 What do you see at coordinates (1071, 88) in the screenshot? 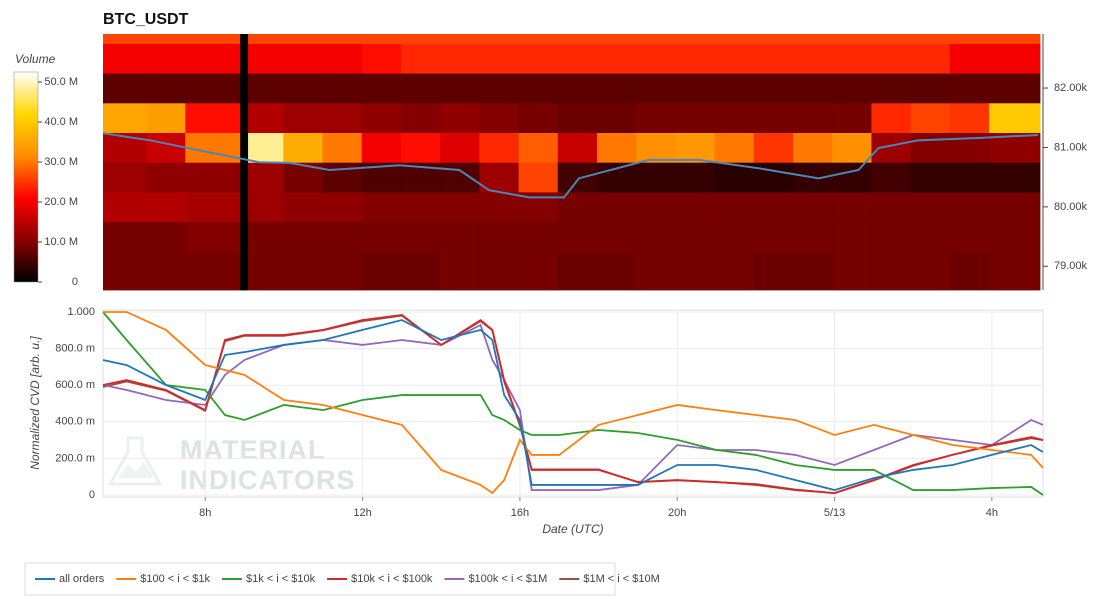
I see `y-tick-label: 82.00k` at bounding box center [1071, 88].